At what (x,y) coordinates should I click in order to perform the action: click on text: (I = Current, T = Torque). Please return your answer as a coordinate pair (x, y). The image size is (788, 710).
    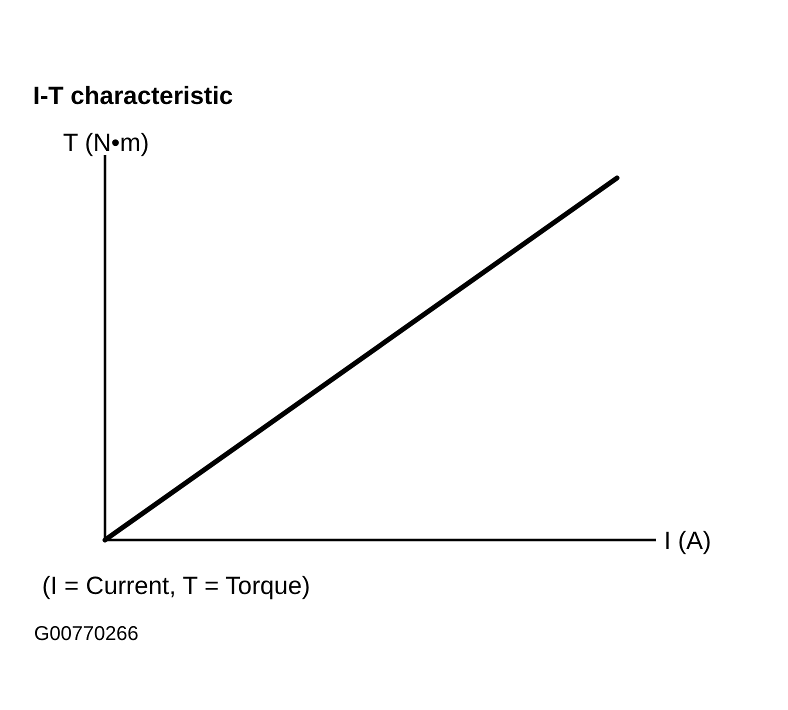
    Looking at the image, I should click on (176, 586).